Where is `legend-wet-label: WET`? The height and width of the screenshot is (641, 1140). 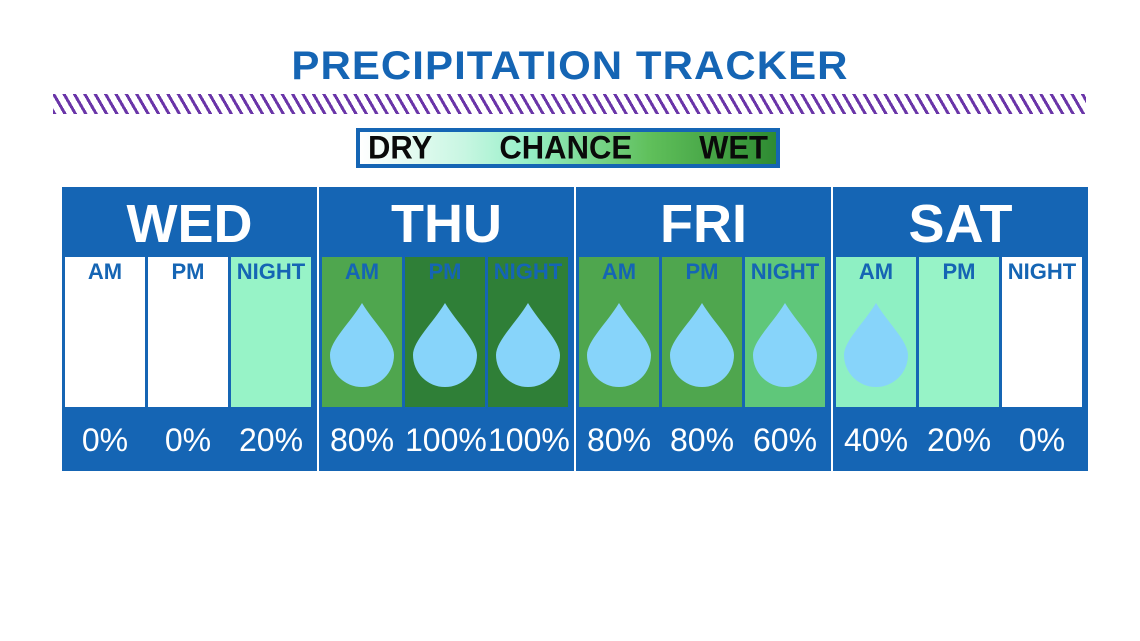
legend-wet-label: WET is located at coordinates (733, 147).